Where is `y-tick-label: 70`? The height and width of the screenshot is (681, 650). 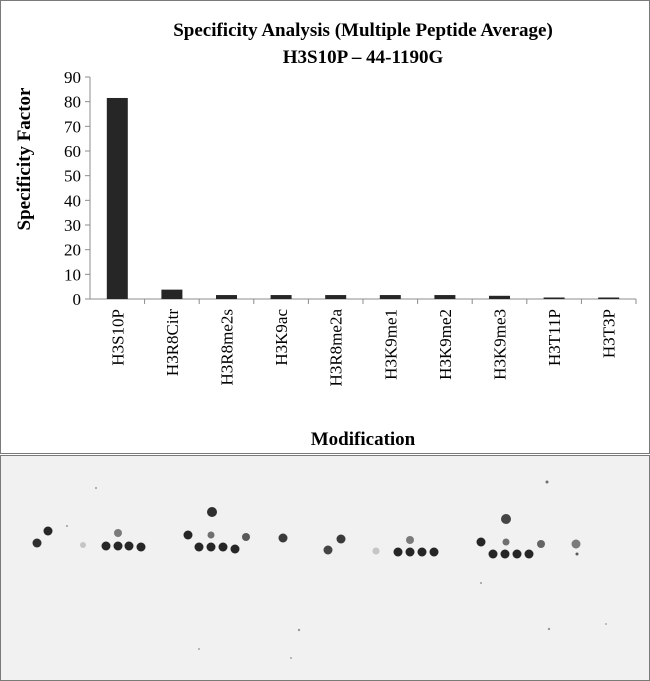
y-tick-label: 70 is located at coordinates (72, 126).